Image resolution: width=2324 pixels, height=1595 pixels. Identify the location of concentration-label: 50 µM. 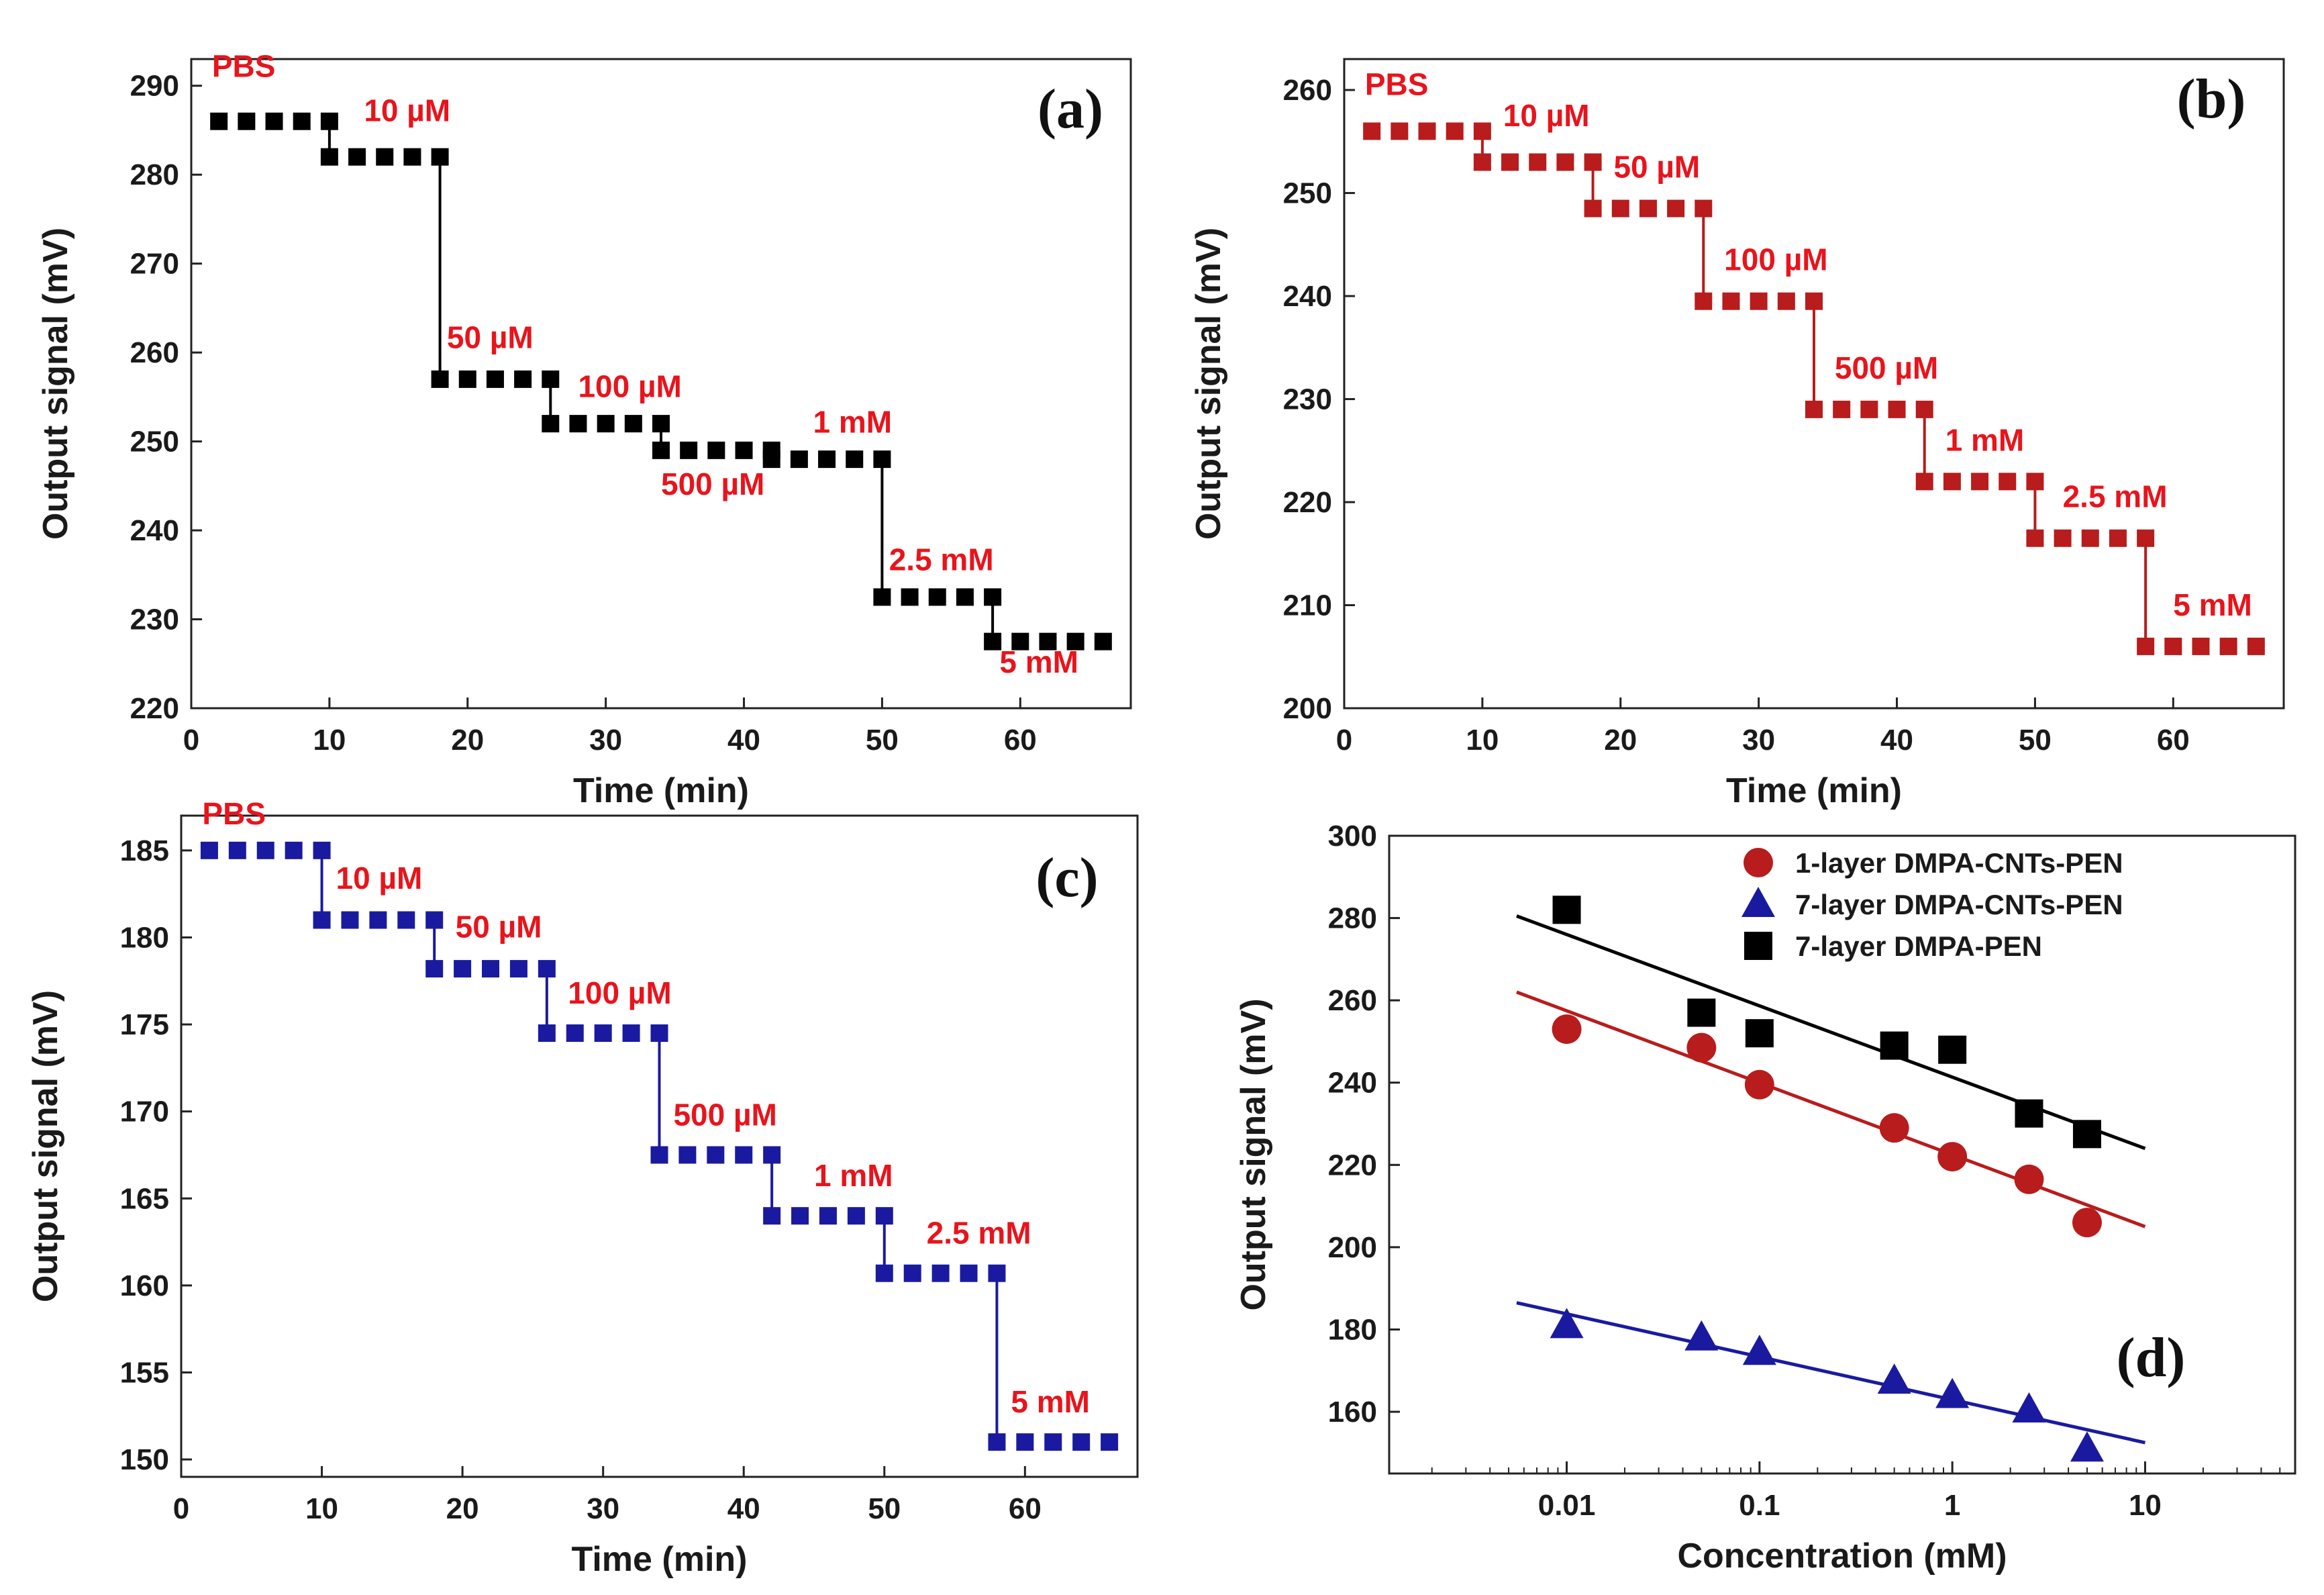
(1656, 167).